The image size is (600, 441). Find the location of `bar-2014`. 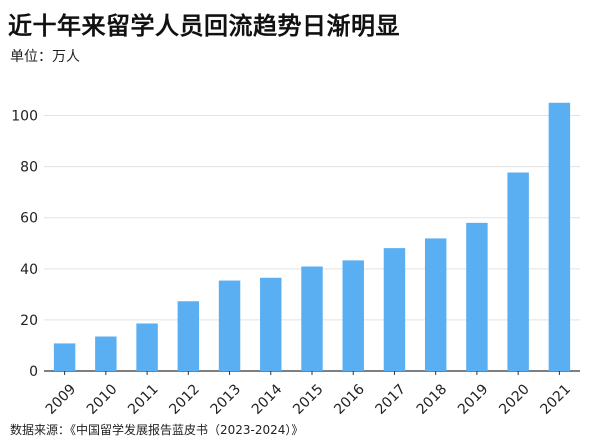

bar-2014 is located at coordinates (271, 324).